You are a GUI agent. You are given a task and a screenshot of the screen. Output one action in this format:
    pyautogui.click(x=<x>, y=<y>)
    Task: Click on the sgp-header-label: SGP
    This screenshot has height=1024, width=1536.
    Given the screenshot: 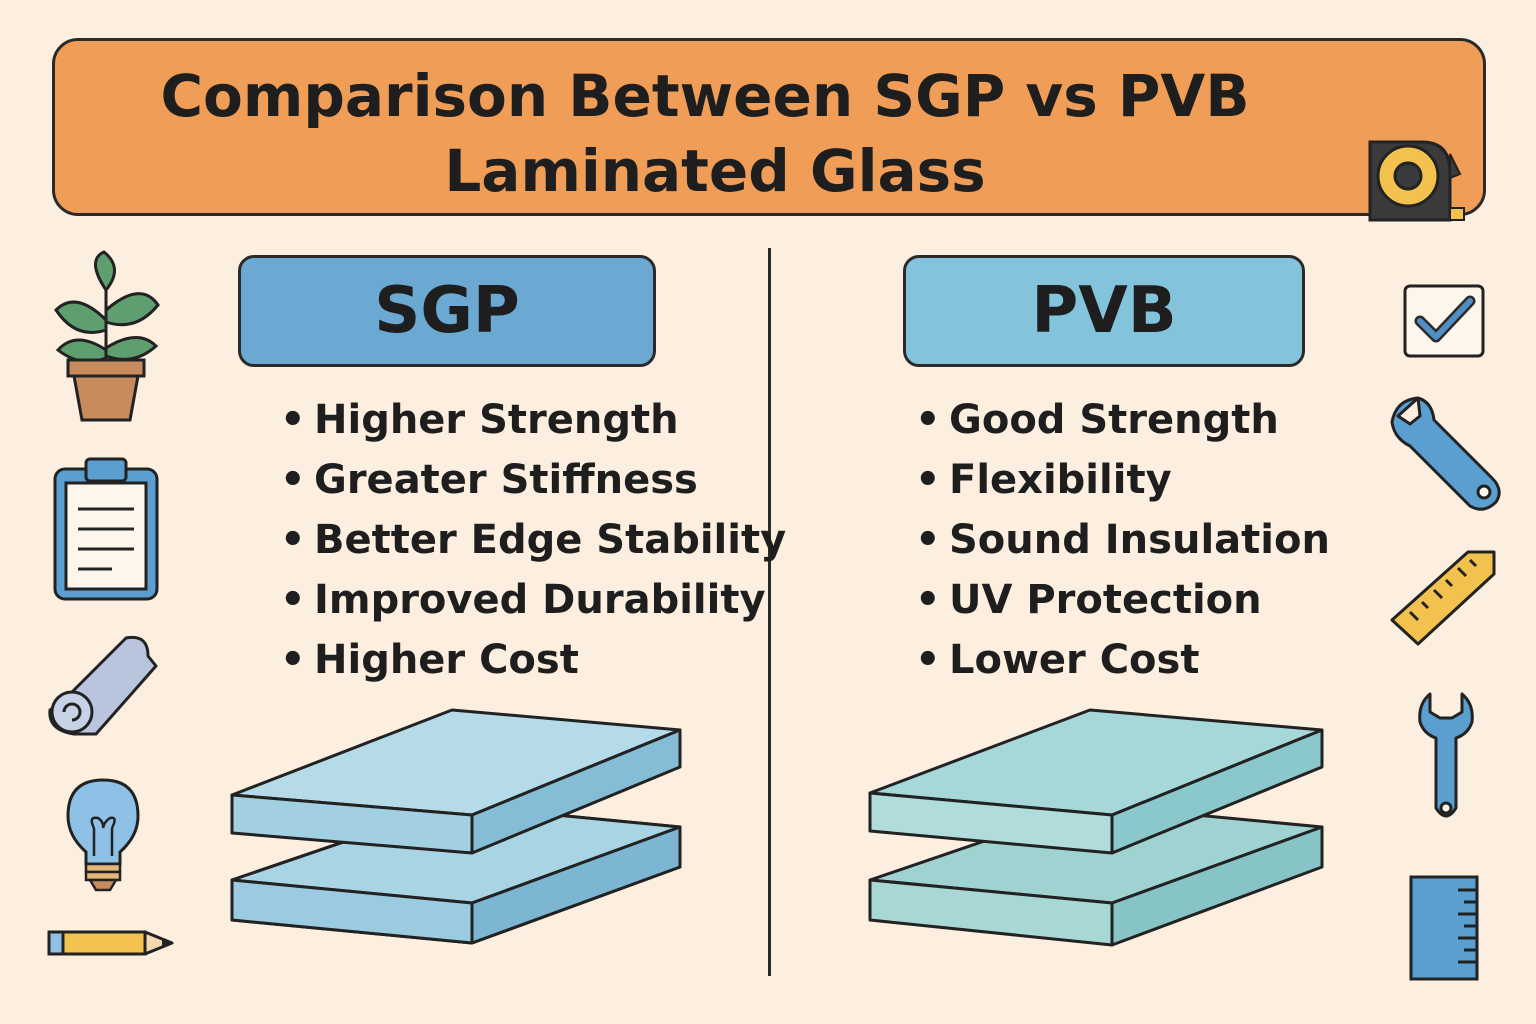 What is the action you would take?
    pyautogui.click(x=447, y=311)
    